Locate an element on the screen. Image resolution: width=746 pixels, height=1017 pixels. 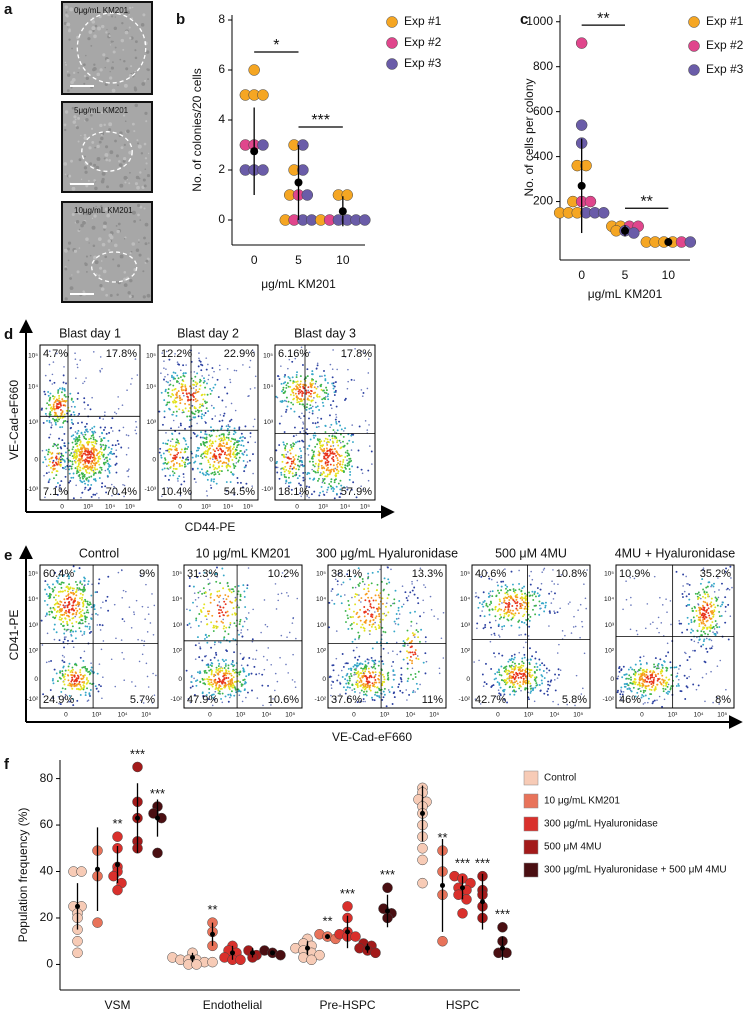
y-tick-label: 10⁵ is located at coordinates (33, 356).